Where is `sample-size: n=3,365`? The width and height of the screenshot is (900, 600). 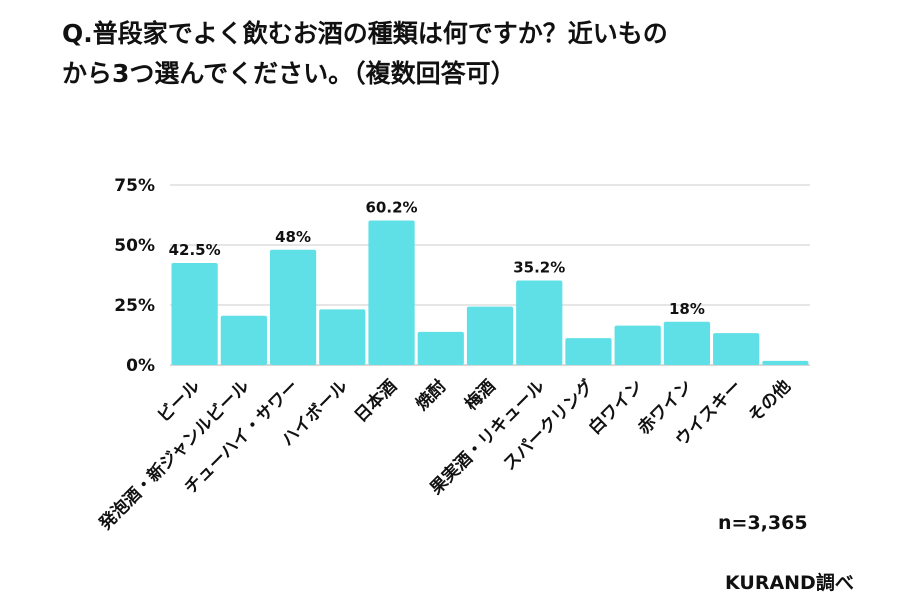 sample-size: n=3,365 is located at coordinates (763, 523).